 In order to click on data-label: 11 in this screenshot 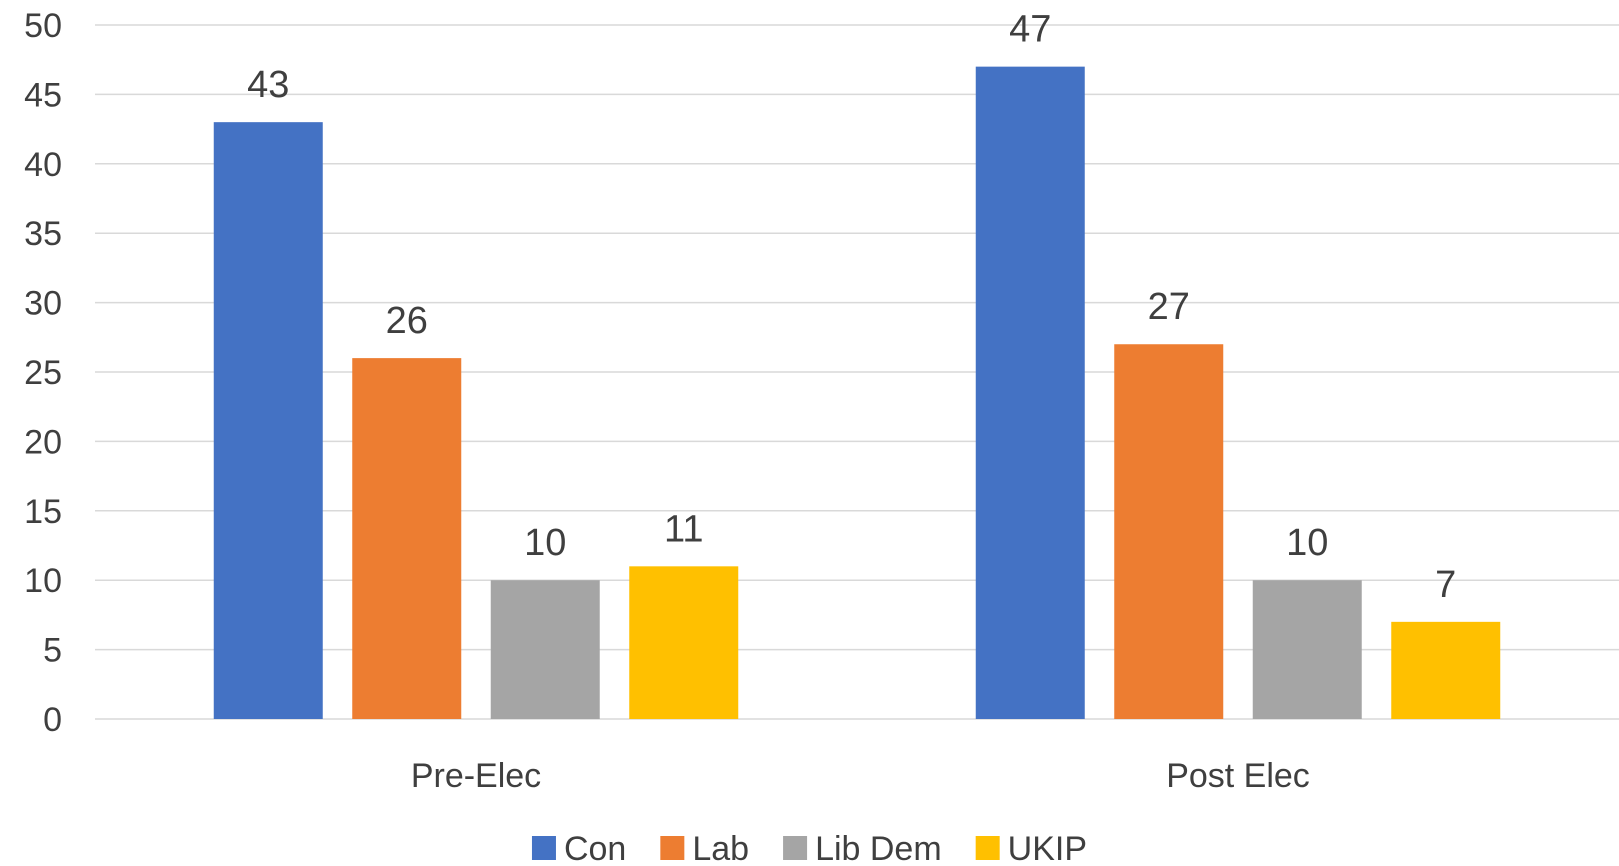, I will do `click(683, 529)`.